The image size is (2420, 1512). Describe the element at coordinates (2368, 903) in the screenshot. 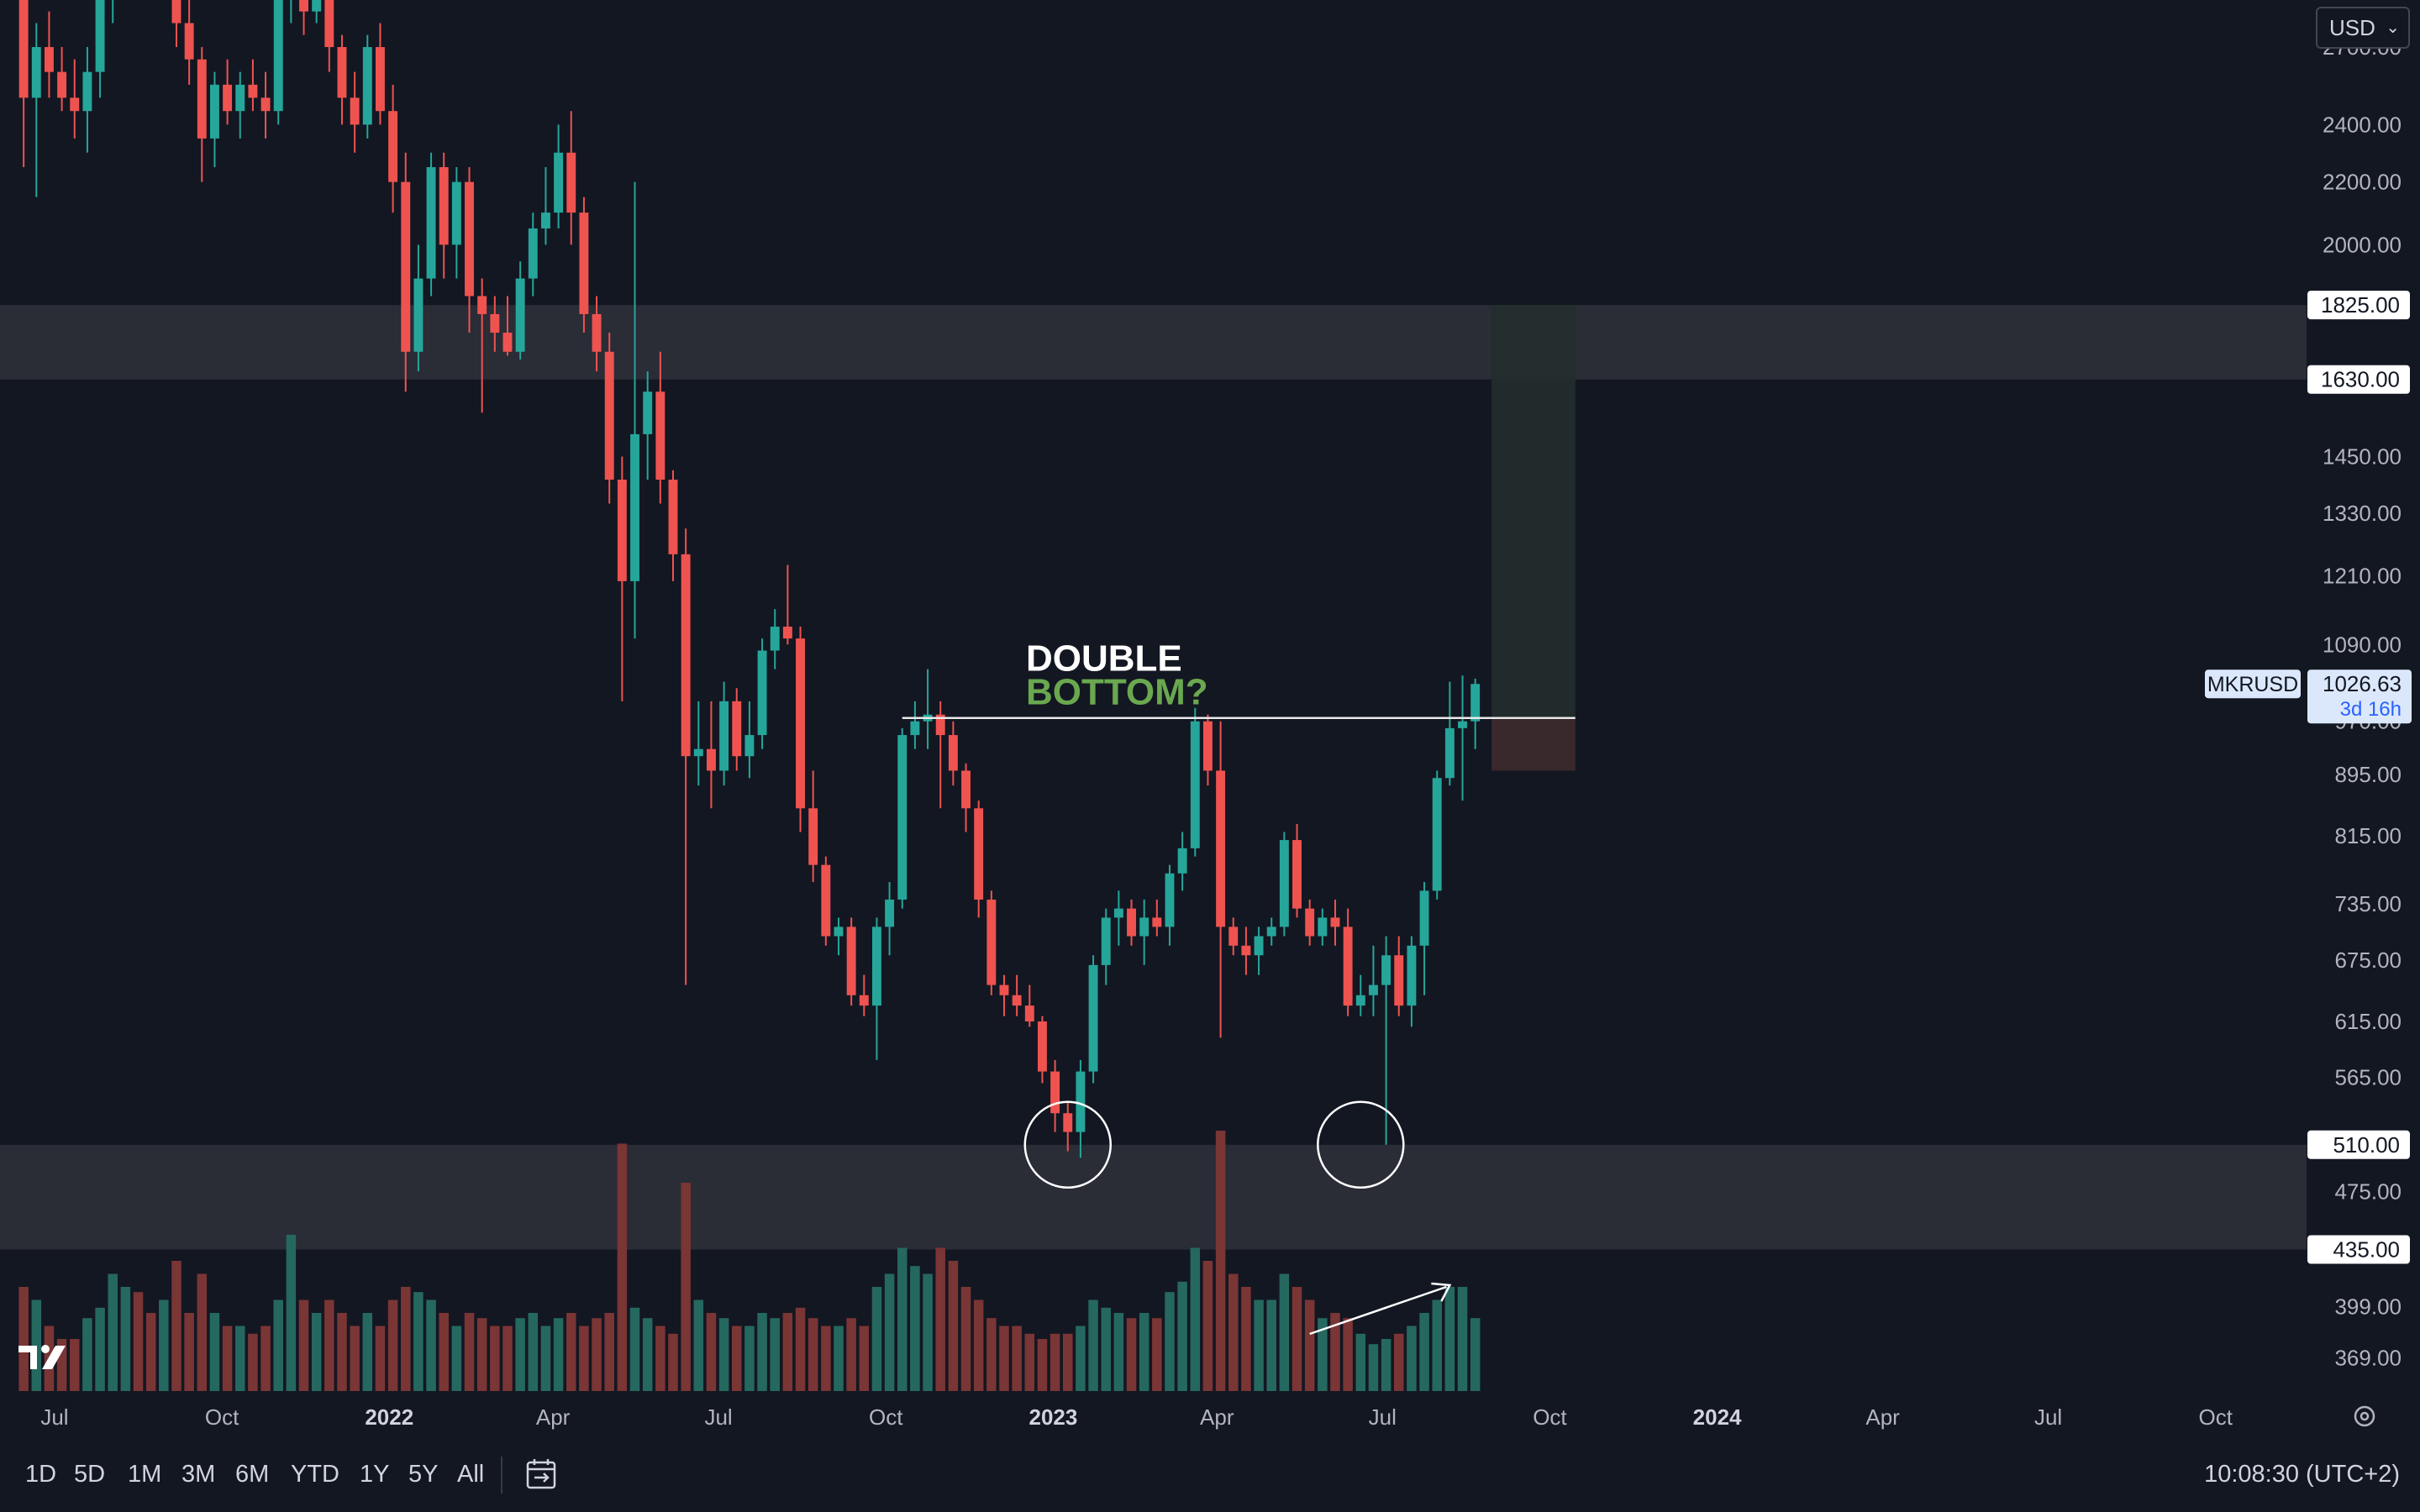

I see `price-tick: 735.00` at that location.